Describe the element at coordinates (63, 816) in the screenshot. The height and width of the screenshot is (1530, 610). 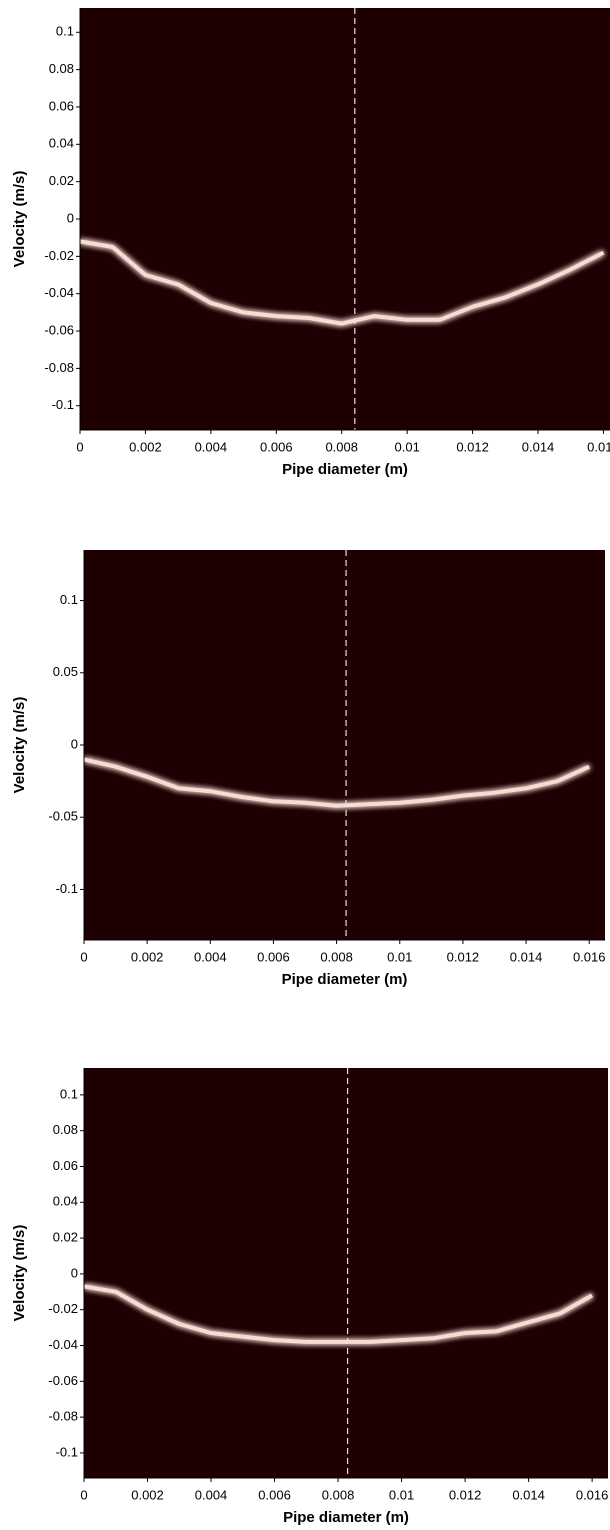
I see `y-tick-label: -0.05` at that location.